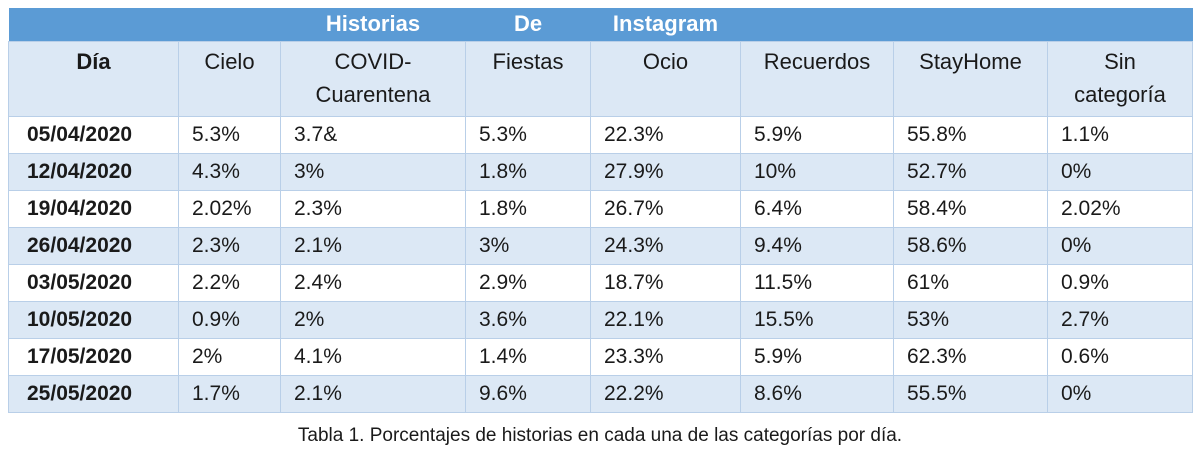 This screenshot has height=460, width=1200. I want to click on value-cell: 22.3%, so click(665, 134).